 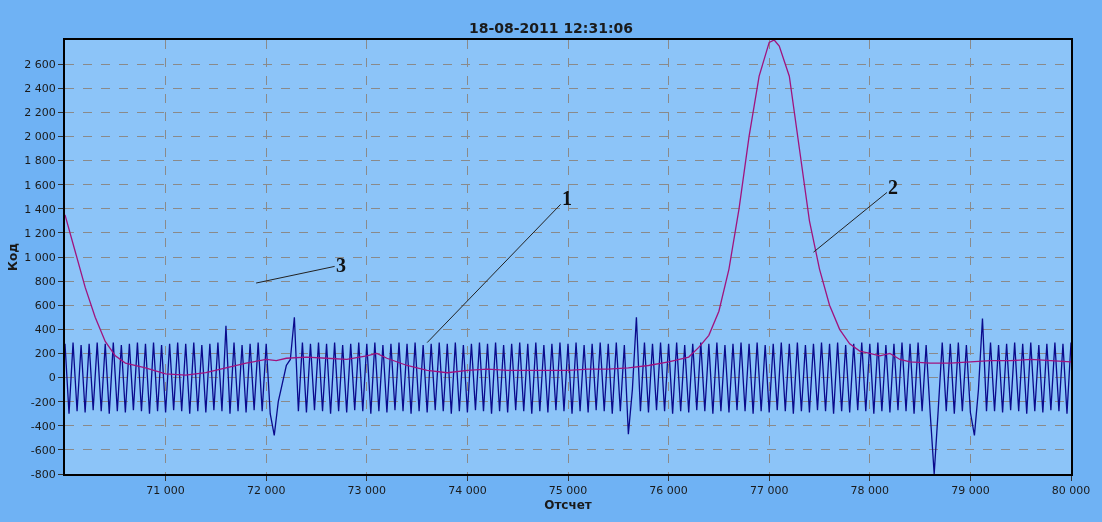 I want to click on annotation: 3, so click(x=341, y=265).